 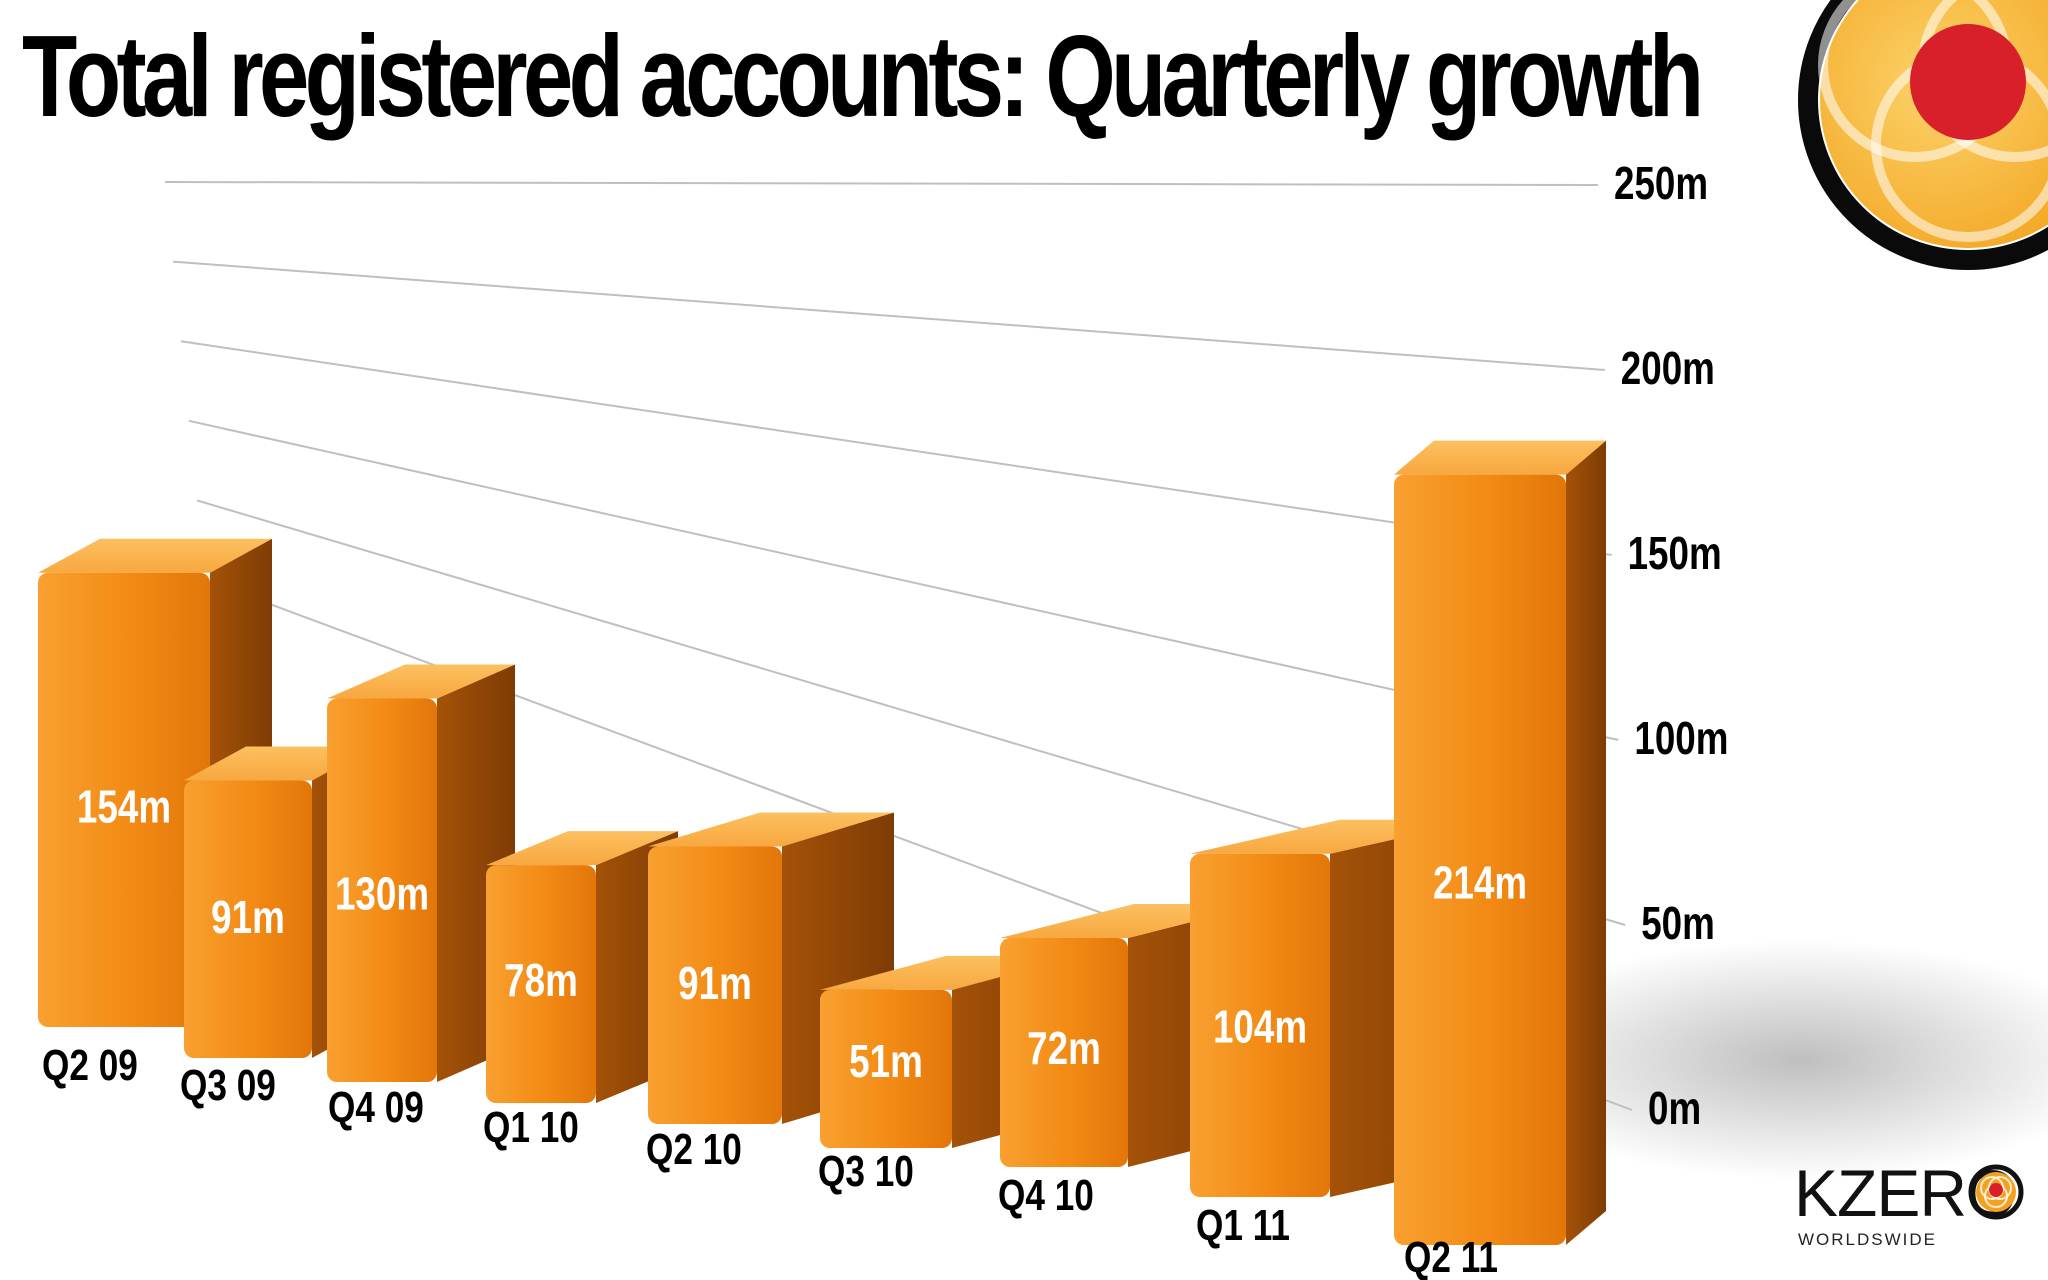 I want to click on floor-shadow-blob, so click(x=1764, y=1060).